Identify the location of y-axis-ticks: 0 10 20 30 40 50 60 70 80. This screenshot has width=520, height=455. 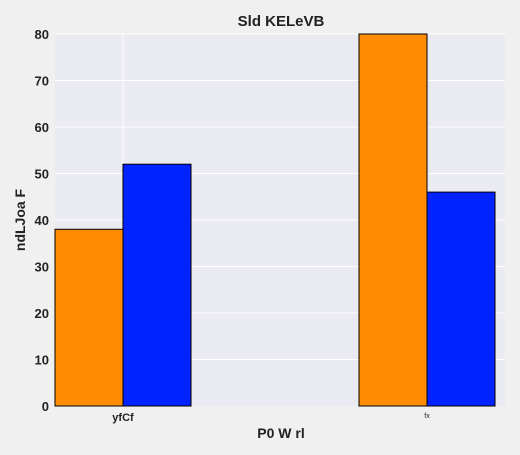
(42, 220).